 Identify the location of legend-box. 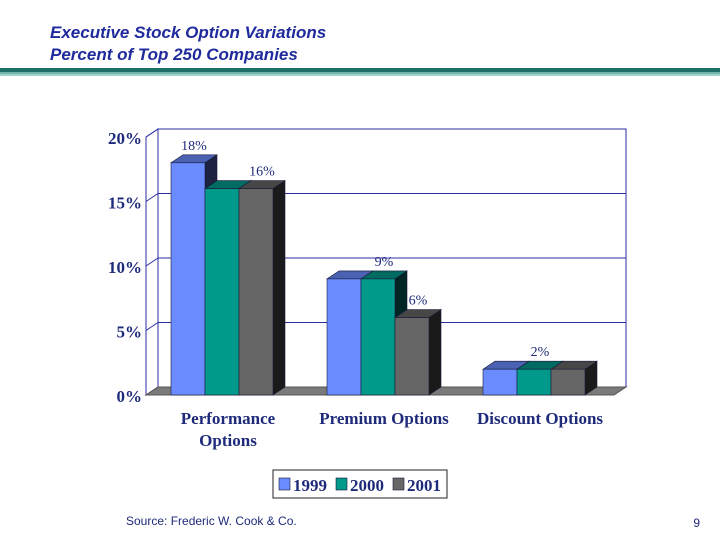
(360, 484).